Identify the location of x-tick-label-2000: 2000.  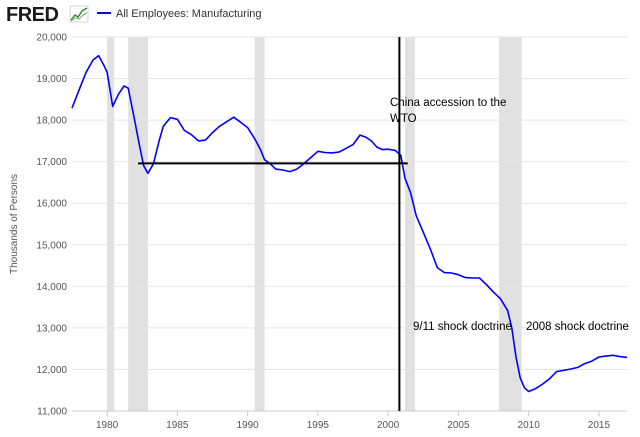
(388, 425).